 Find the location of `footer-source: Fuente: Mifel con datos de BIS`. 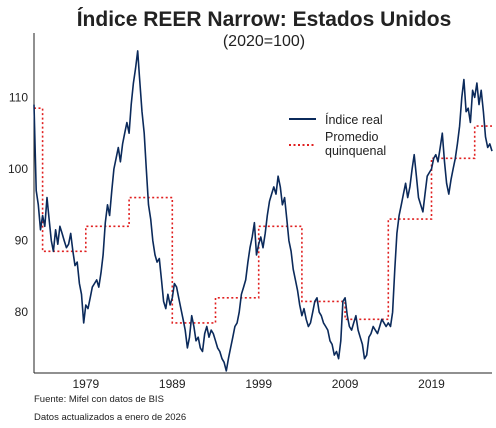

footer-source: Fuente: Mifel con datos de BIS is located at coordinates (99, 399).